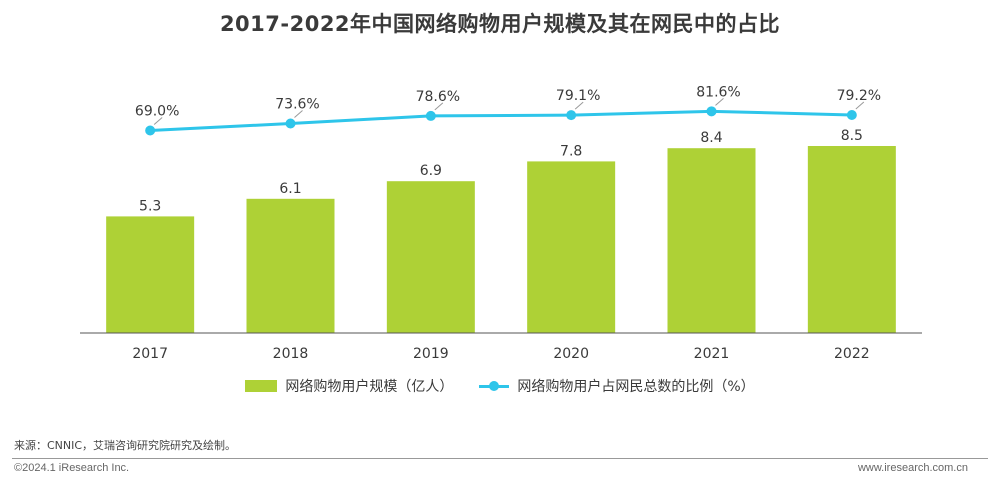 The width and height of the screenshot is (1000, 483). What do you see at coordinates (261, 386) in the screenshot?
I see `legend-swatch-bar` at bounding box center [261, 386].